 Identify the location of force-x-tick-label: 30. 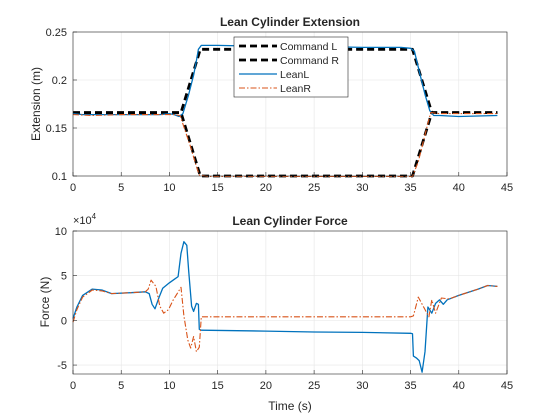
(362, 386).